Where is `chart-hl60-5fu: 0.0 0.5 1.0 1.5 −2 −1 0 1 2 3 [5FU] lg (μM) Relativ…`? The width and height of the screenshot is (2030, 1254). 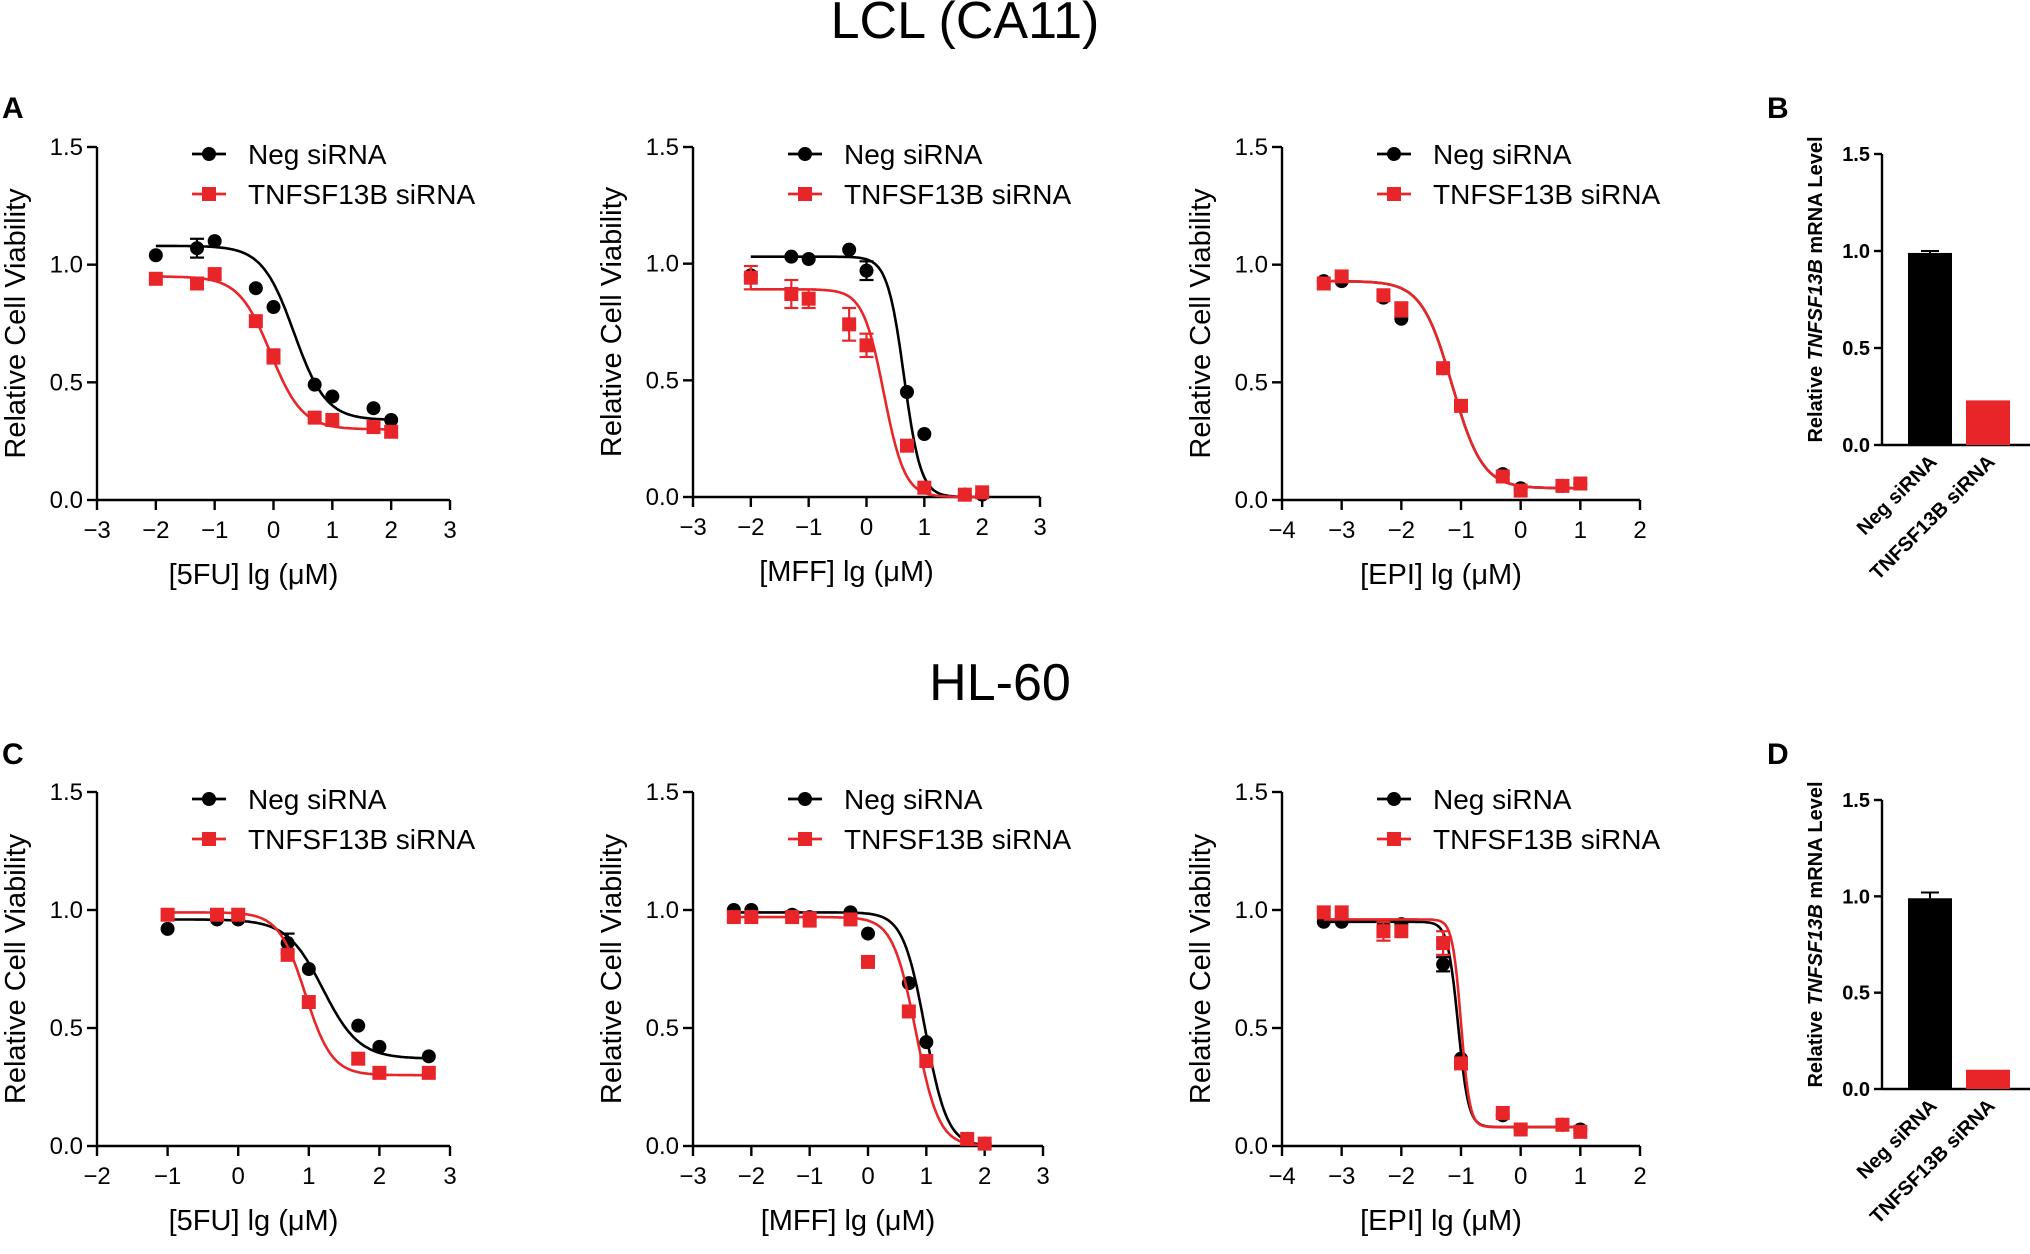
chart-hl60-5fu: 0.0 0.5 1.0 1.5 −2 −1 0 1 2 3 [5FU] lg (μM) Relativ… is located at coordinates (237, 1008).